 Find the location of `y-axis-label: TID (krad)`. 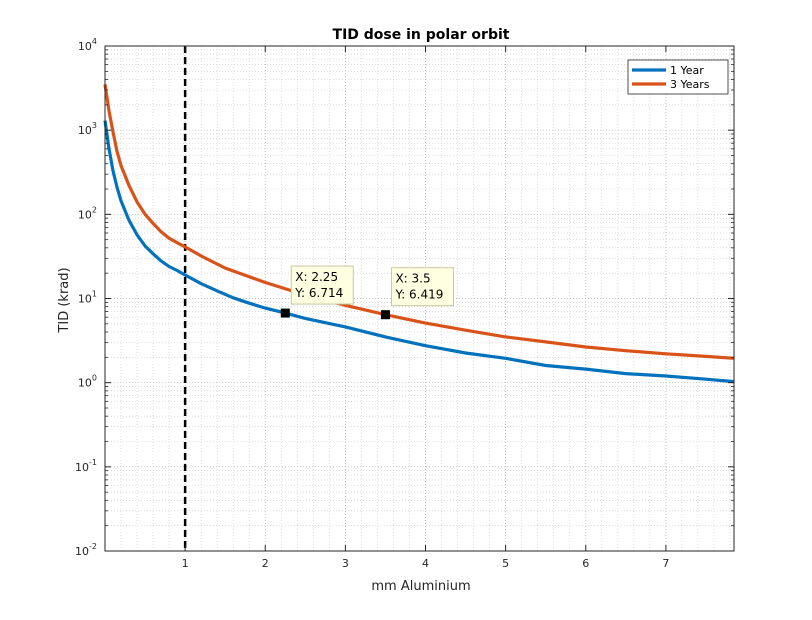

y-axis-label: TID (krad) is located at coordinates (64, 300).